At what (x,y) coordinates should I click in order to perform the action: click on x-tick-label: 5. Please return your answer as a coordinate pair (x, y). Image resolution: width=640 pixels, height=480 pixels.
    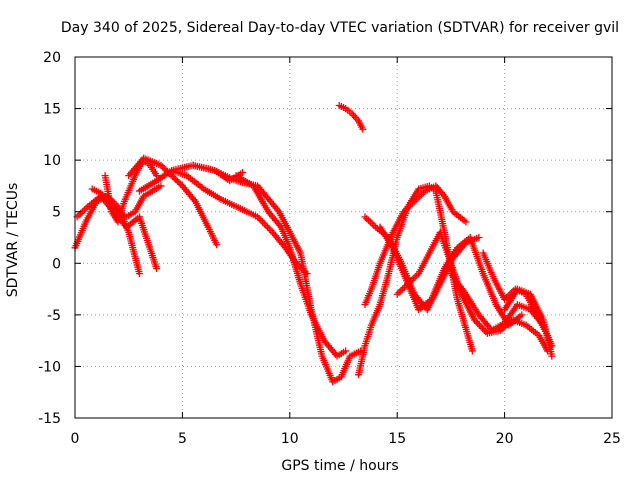
    Looking at the image, I should click on (182, 439).